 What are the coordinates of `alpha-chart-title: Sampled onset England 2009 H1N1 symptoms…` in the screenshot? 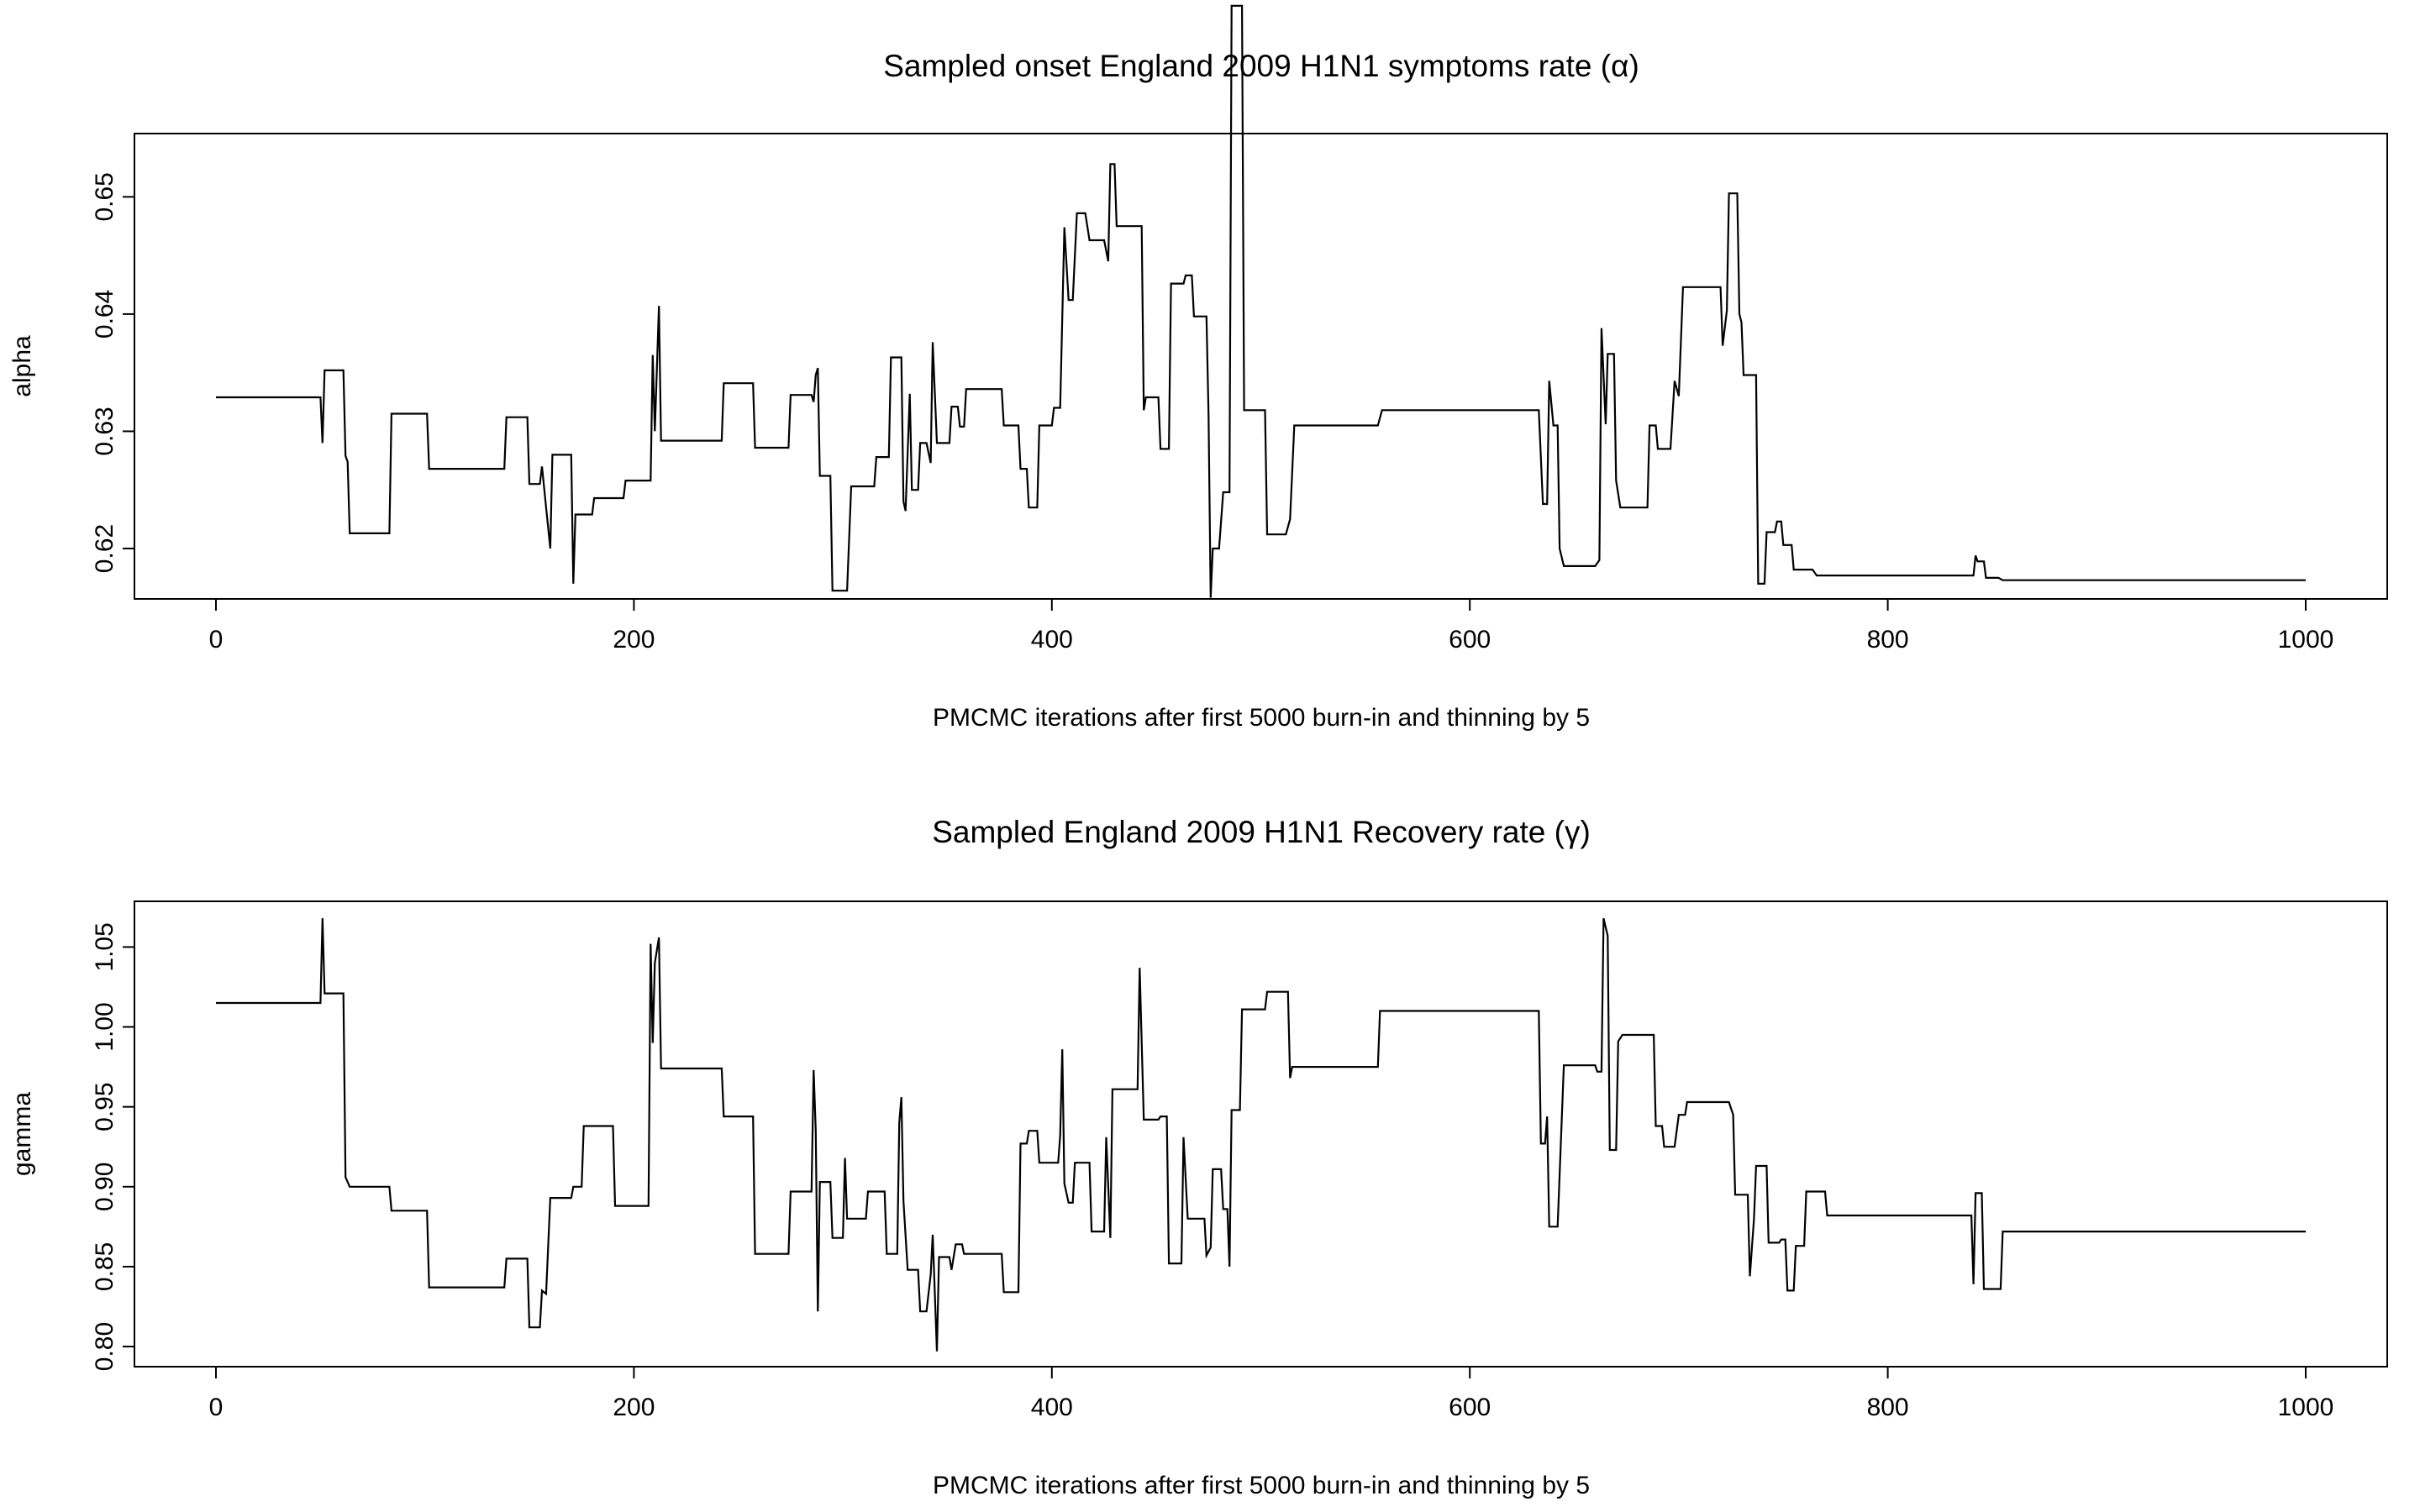 It's located at (1261, 66).